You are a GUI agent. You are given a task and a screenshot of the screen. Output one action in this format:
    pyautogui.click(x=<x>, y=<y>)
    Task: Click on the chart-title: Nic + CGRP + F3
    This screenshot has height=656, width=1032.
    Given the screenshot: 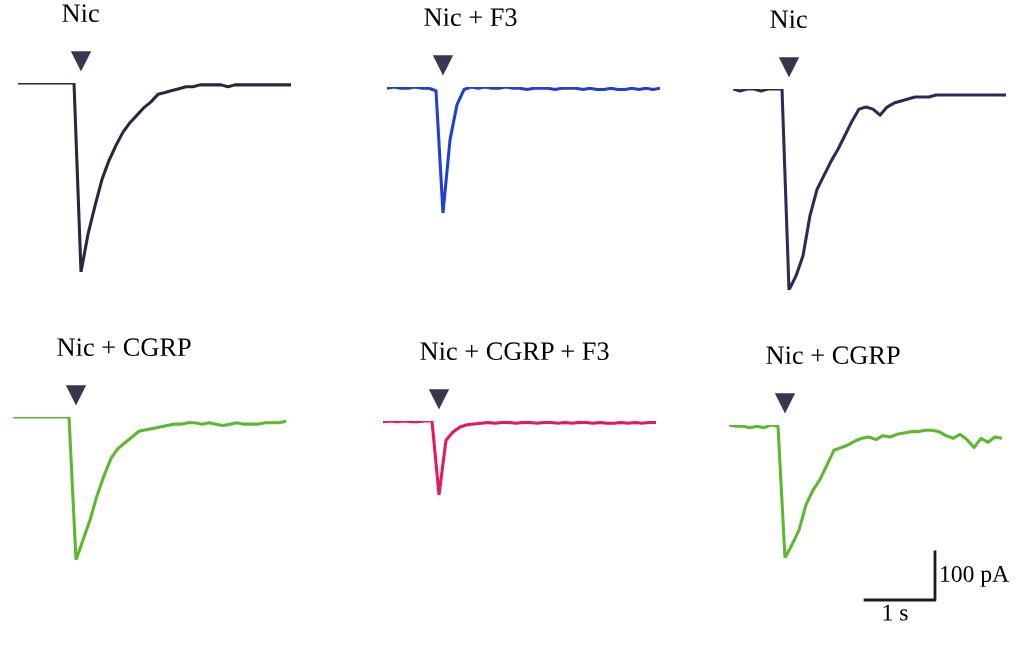 What is the action you would take?
    pyautogui.click(x=514, y=351)
    